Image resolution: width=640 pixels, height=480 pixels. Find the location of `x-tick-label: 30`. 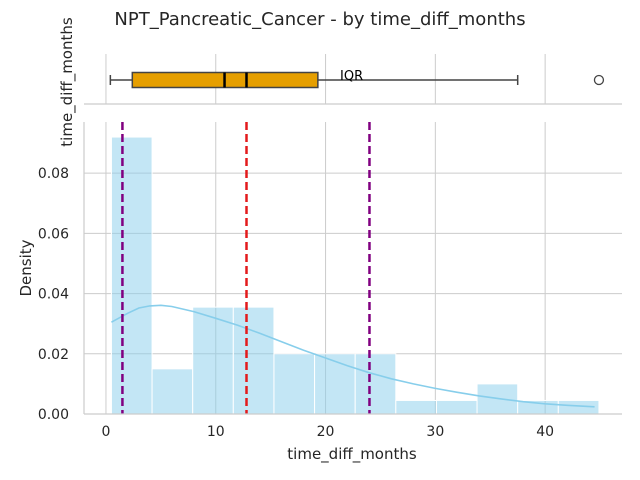

x-tick-label: 30 is located at coordinates (435, 432).